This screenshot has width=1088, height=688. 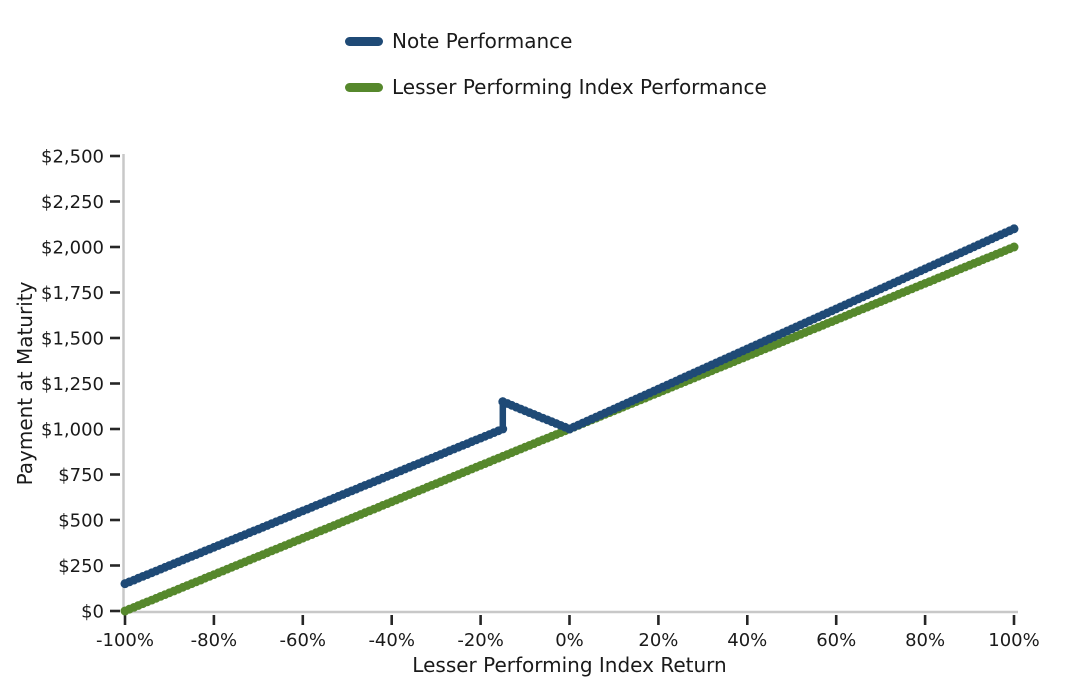 I want to click on legend-item-index: Lesser Performing Index Performance, so click(x=556, y=87).